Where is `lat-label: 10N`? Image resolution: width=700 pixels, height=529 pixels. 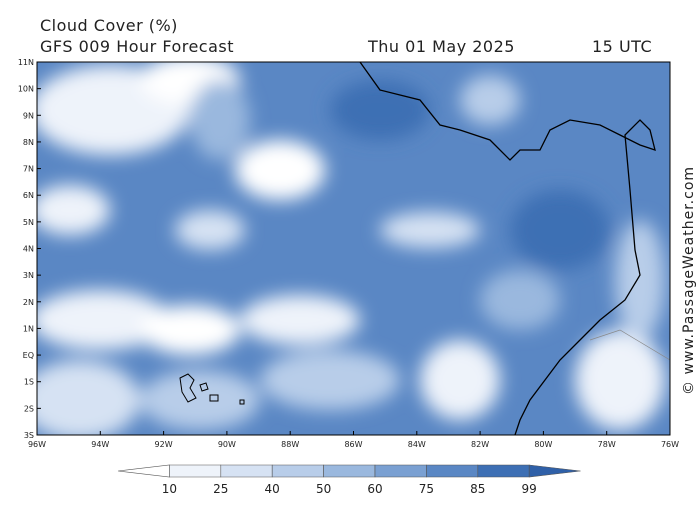 lat-label: 10N is located at coordinates (26, 89).